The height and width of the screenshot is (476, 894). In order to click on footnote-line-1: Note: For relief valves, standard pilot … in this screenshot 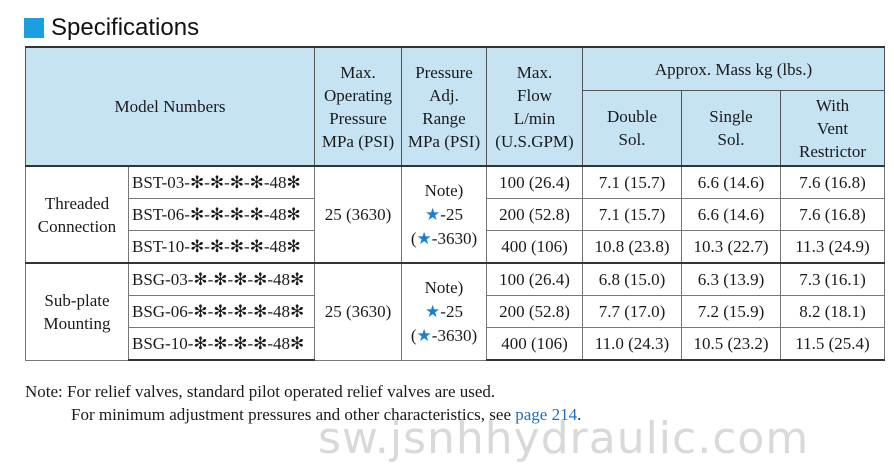, I will do `click(260, 391)`.